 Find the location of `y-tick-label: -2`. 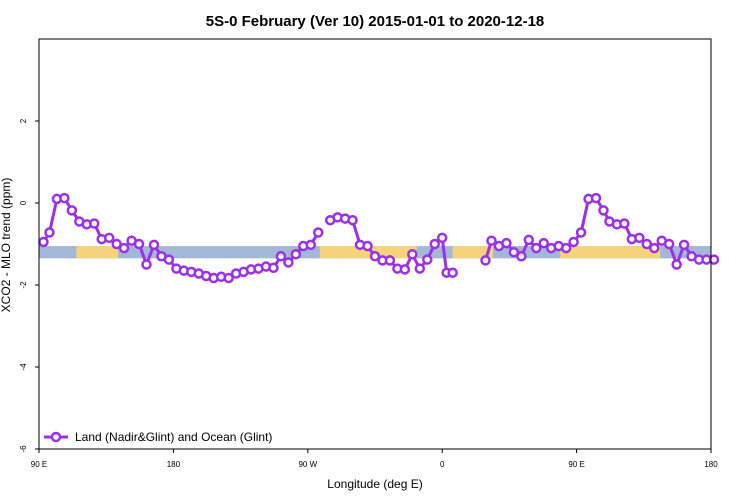

y-tick-label: -2 is located at coordinates (23, 285).